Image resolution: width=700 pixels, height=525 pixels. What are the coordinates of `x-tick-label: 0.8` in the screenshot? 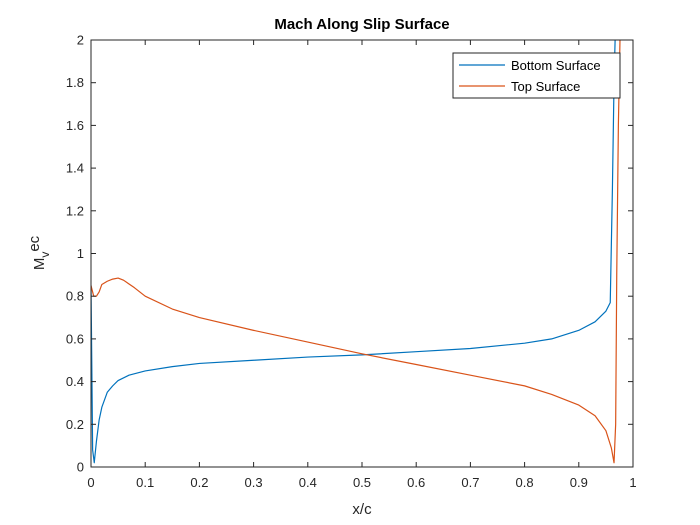 It's located at (525, 482).